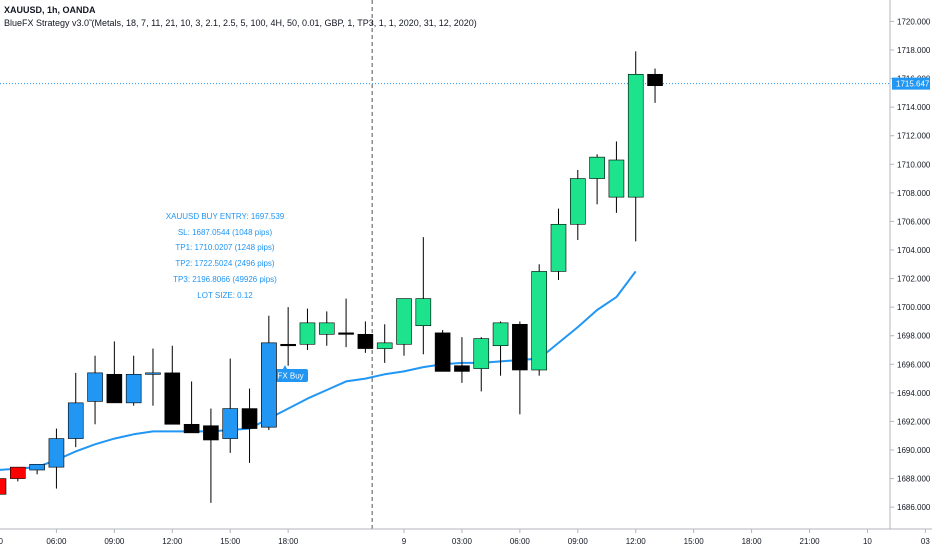 This screenshot has height=555, width=932. I want to click on trade-tp3-label: TP3: 2196.8066 (49926 pips), so click(225, 279).